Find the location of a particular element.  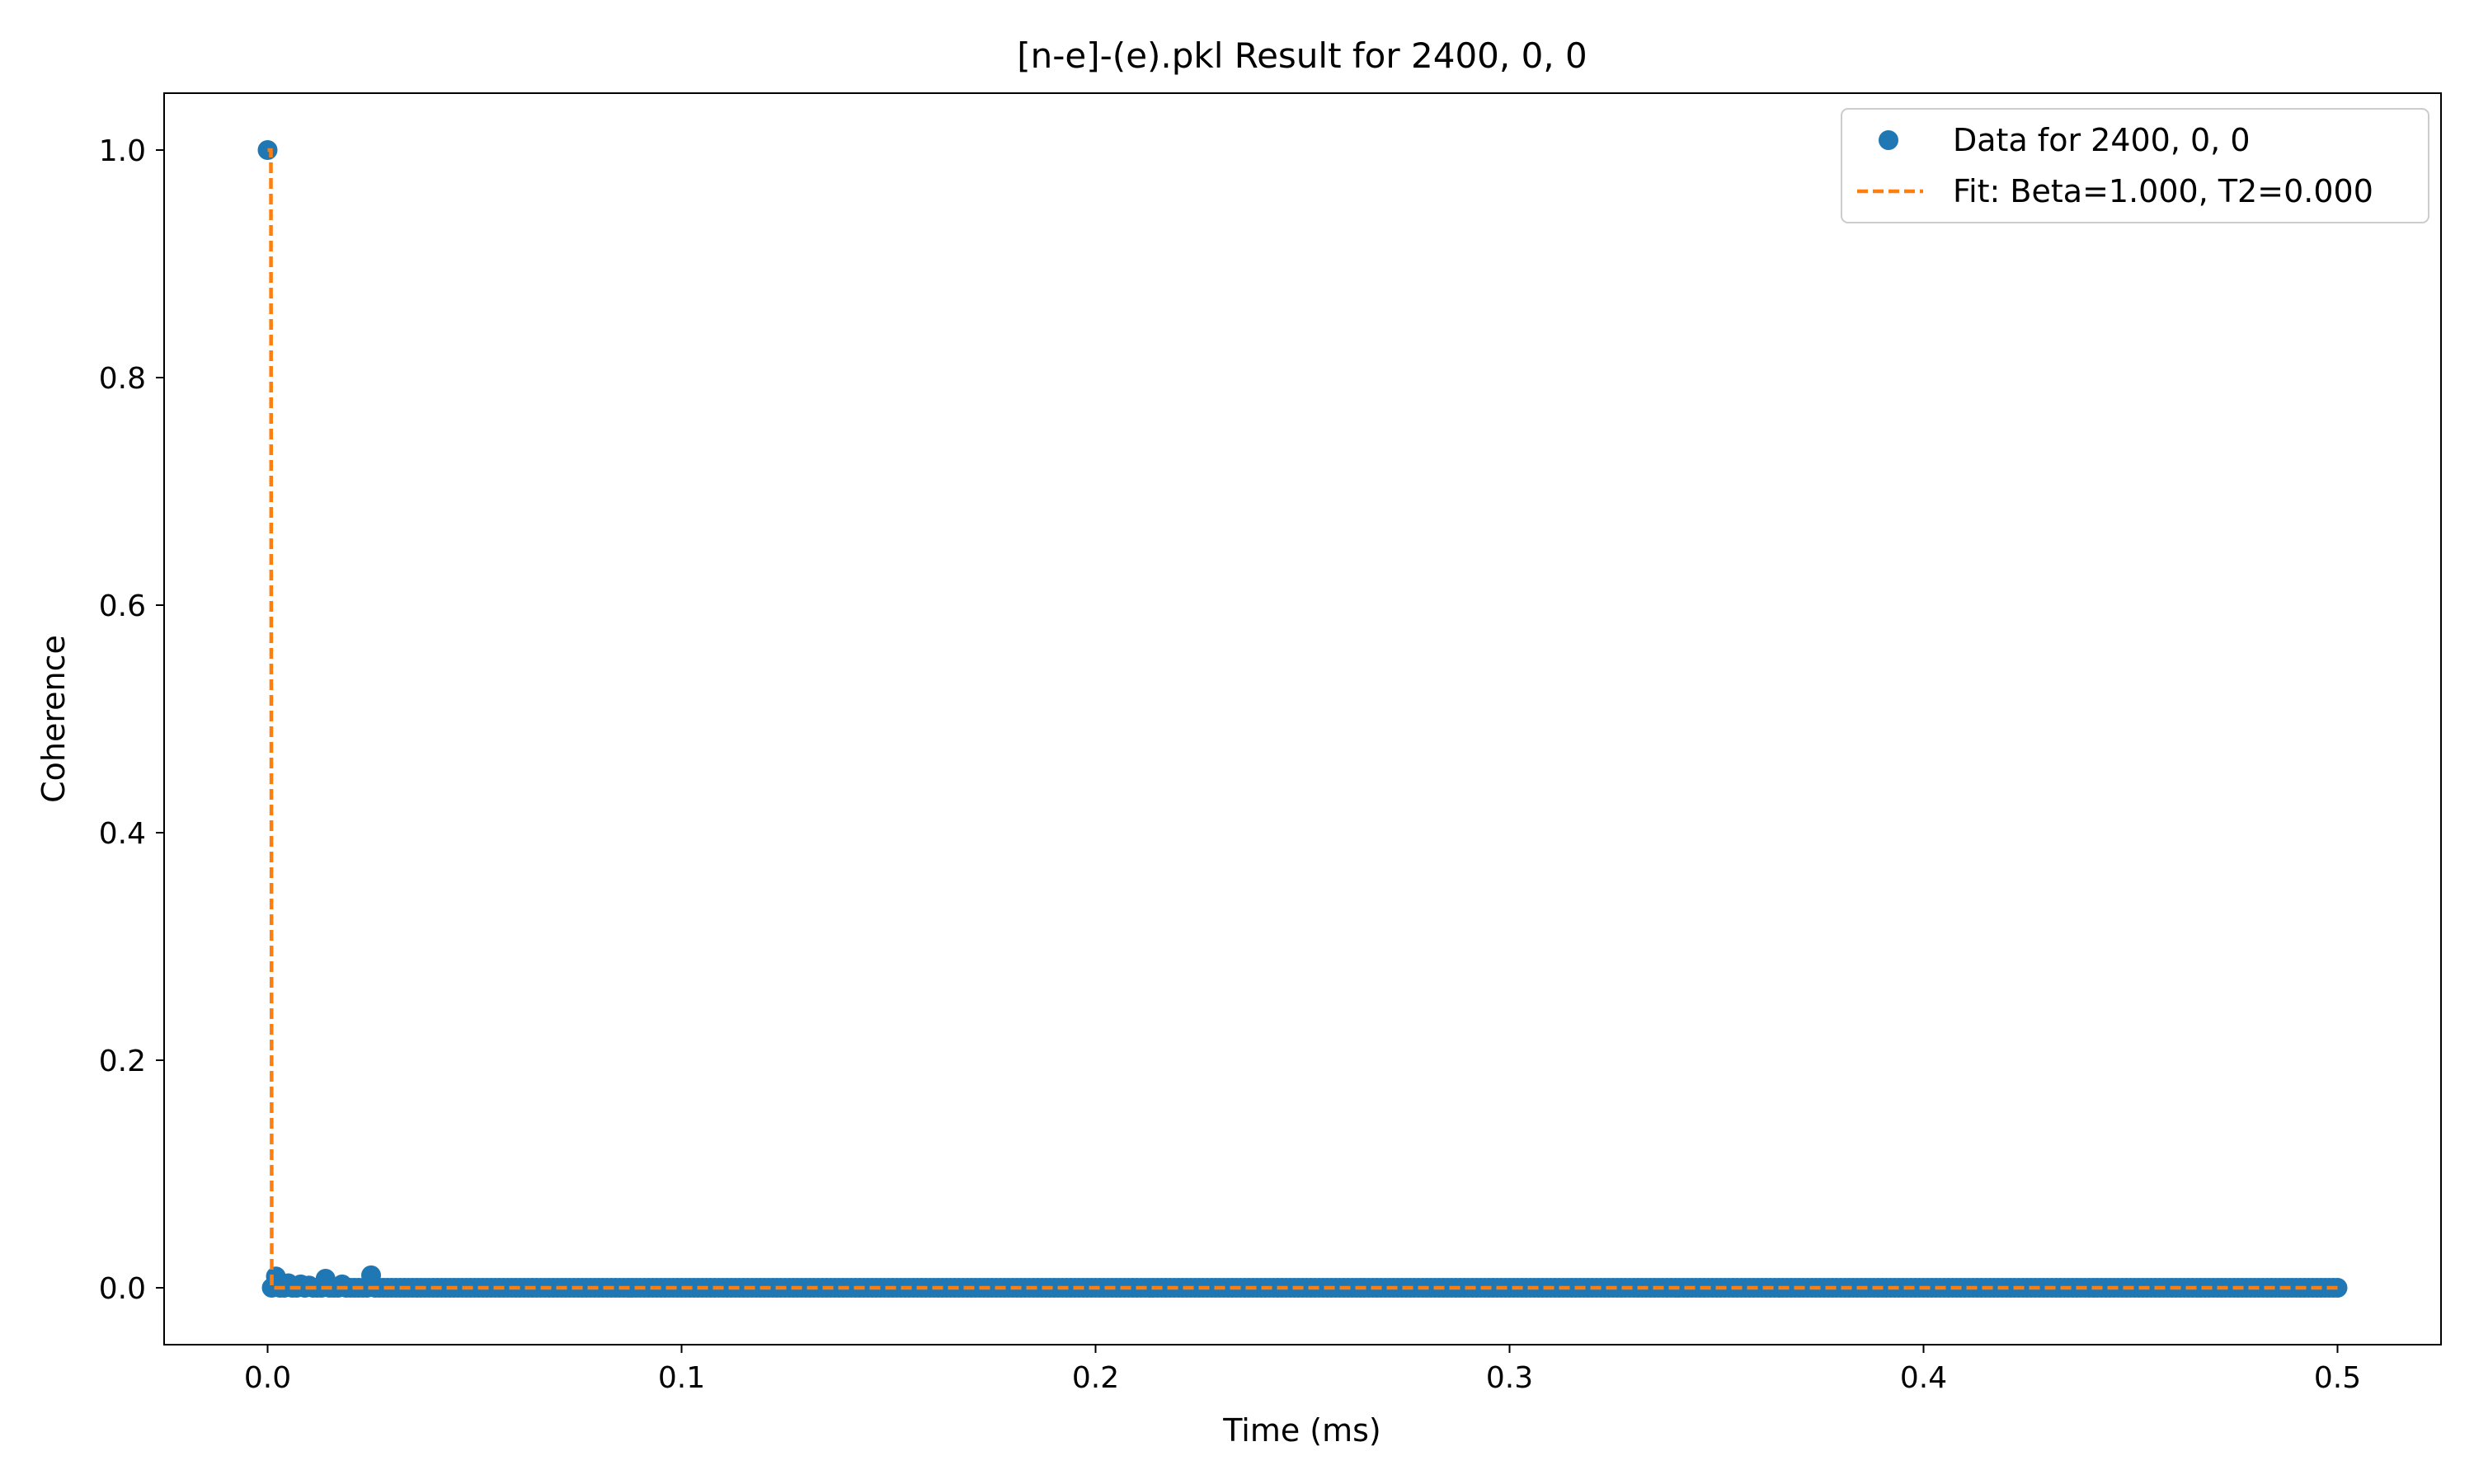

y-tick-label: 0.6 is located at coordinates (122, 606).